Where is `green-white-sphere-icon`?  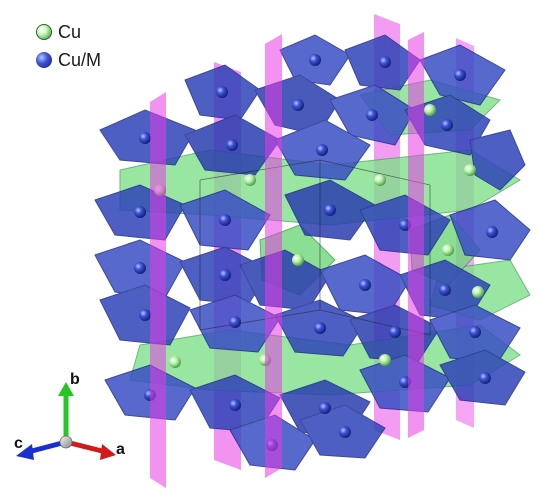
green-white-sphere-icon is located at coordinates (44, 32).